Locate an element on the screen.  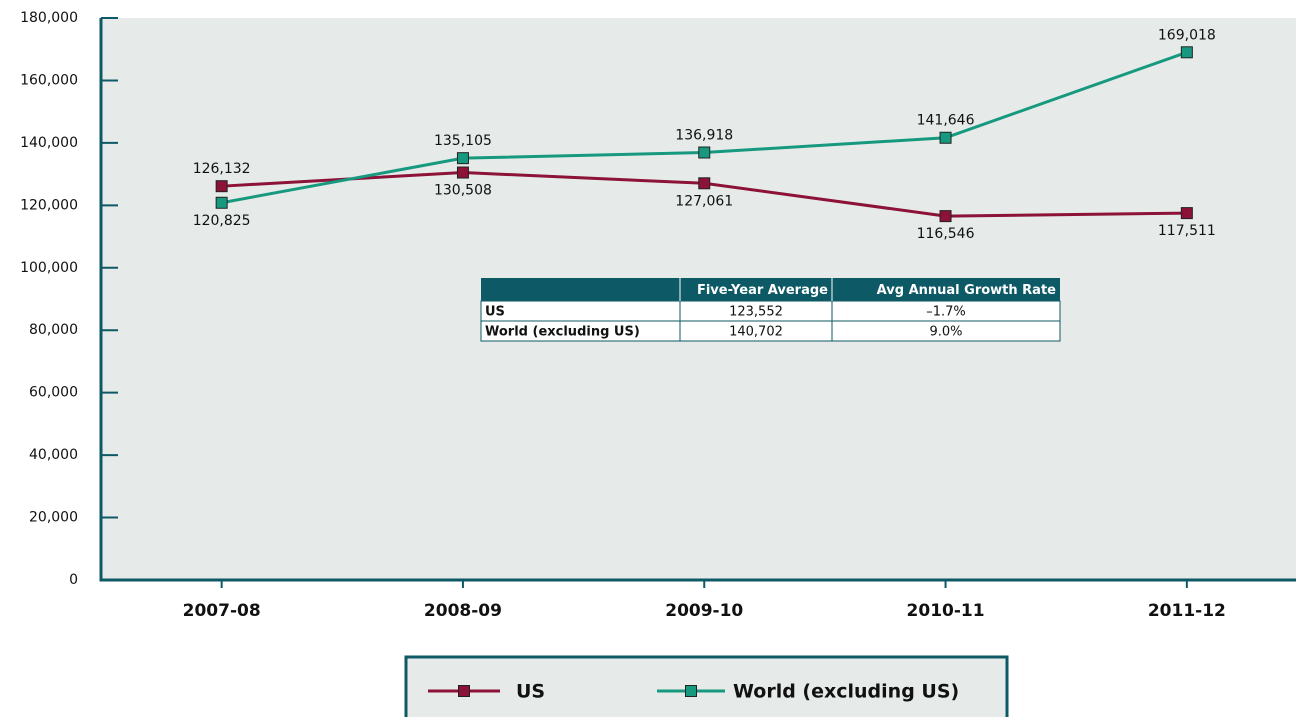
y-tick-label: 140,000 is located at coordinates (49, 143).